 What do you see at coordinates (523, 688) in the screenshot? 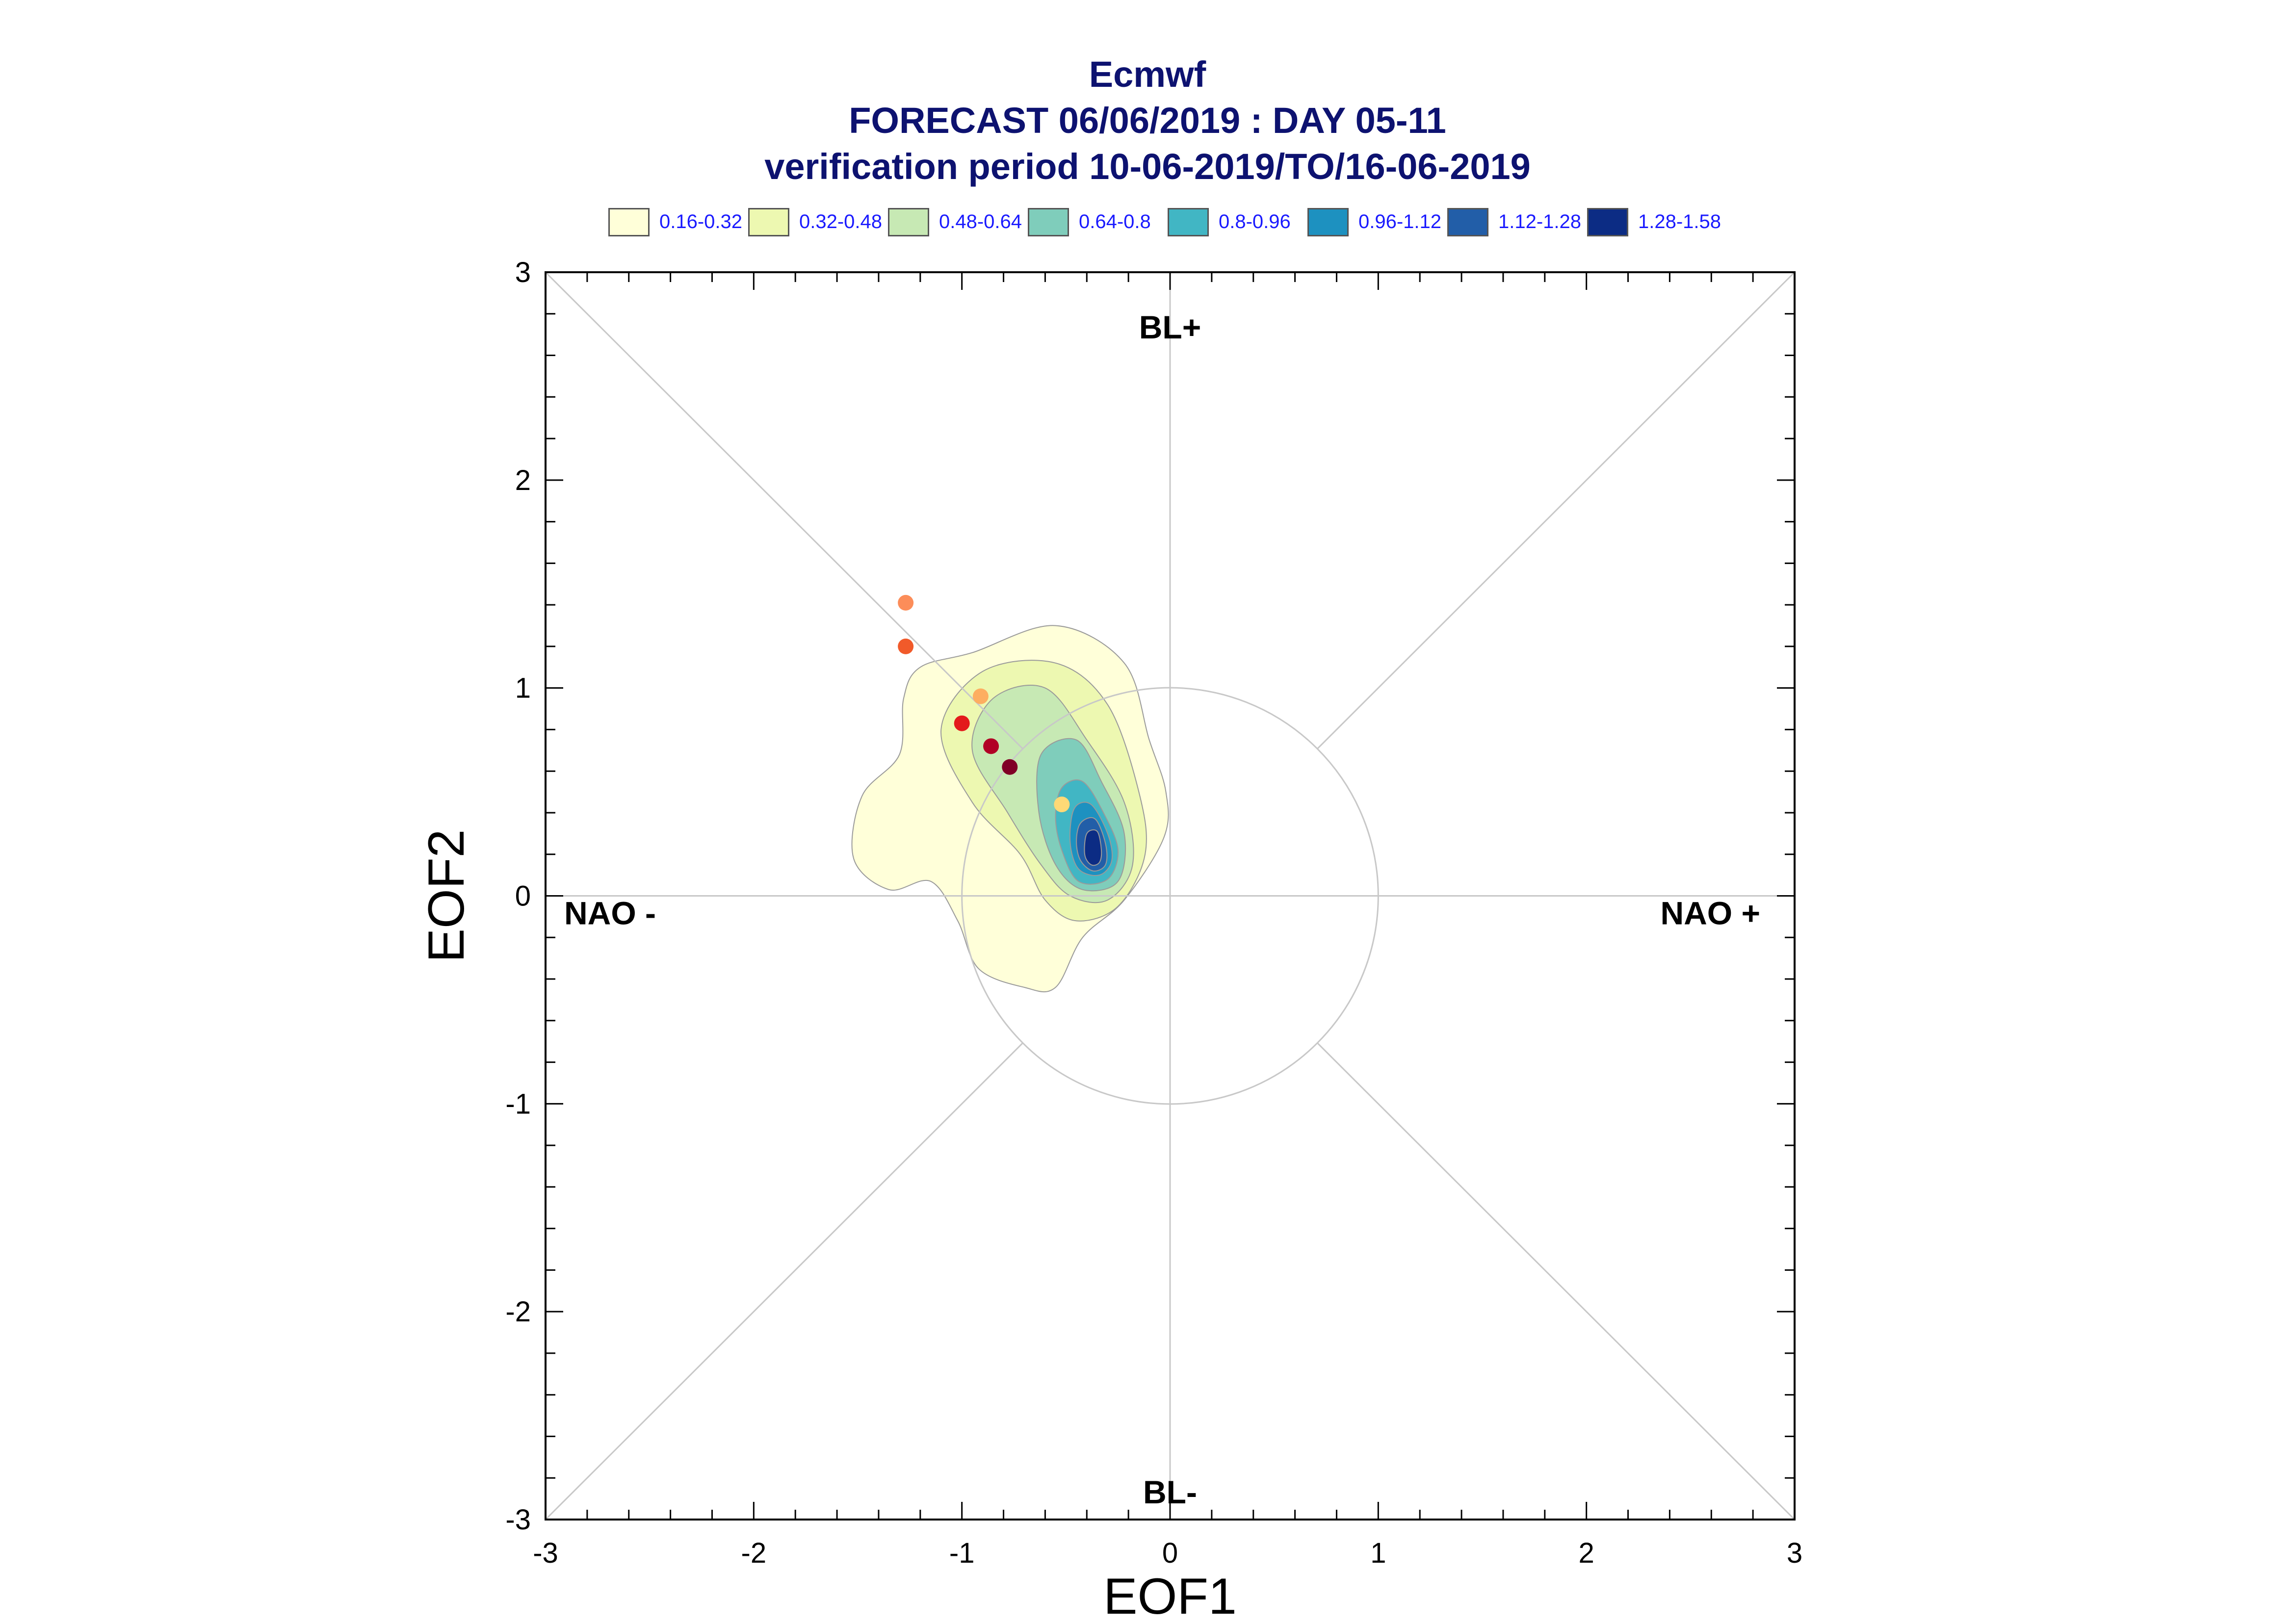
I see `y-tick-label: 1` at bounding box center [523, 688].